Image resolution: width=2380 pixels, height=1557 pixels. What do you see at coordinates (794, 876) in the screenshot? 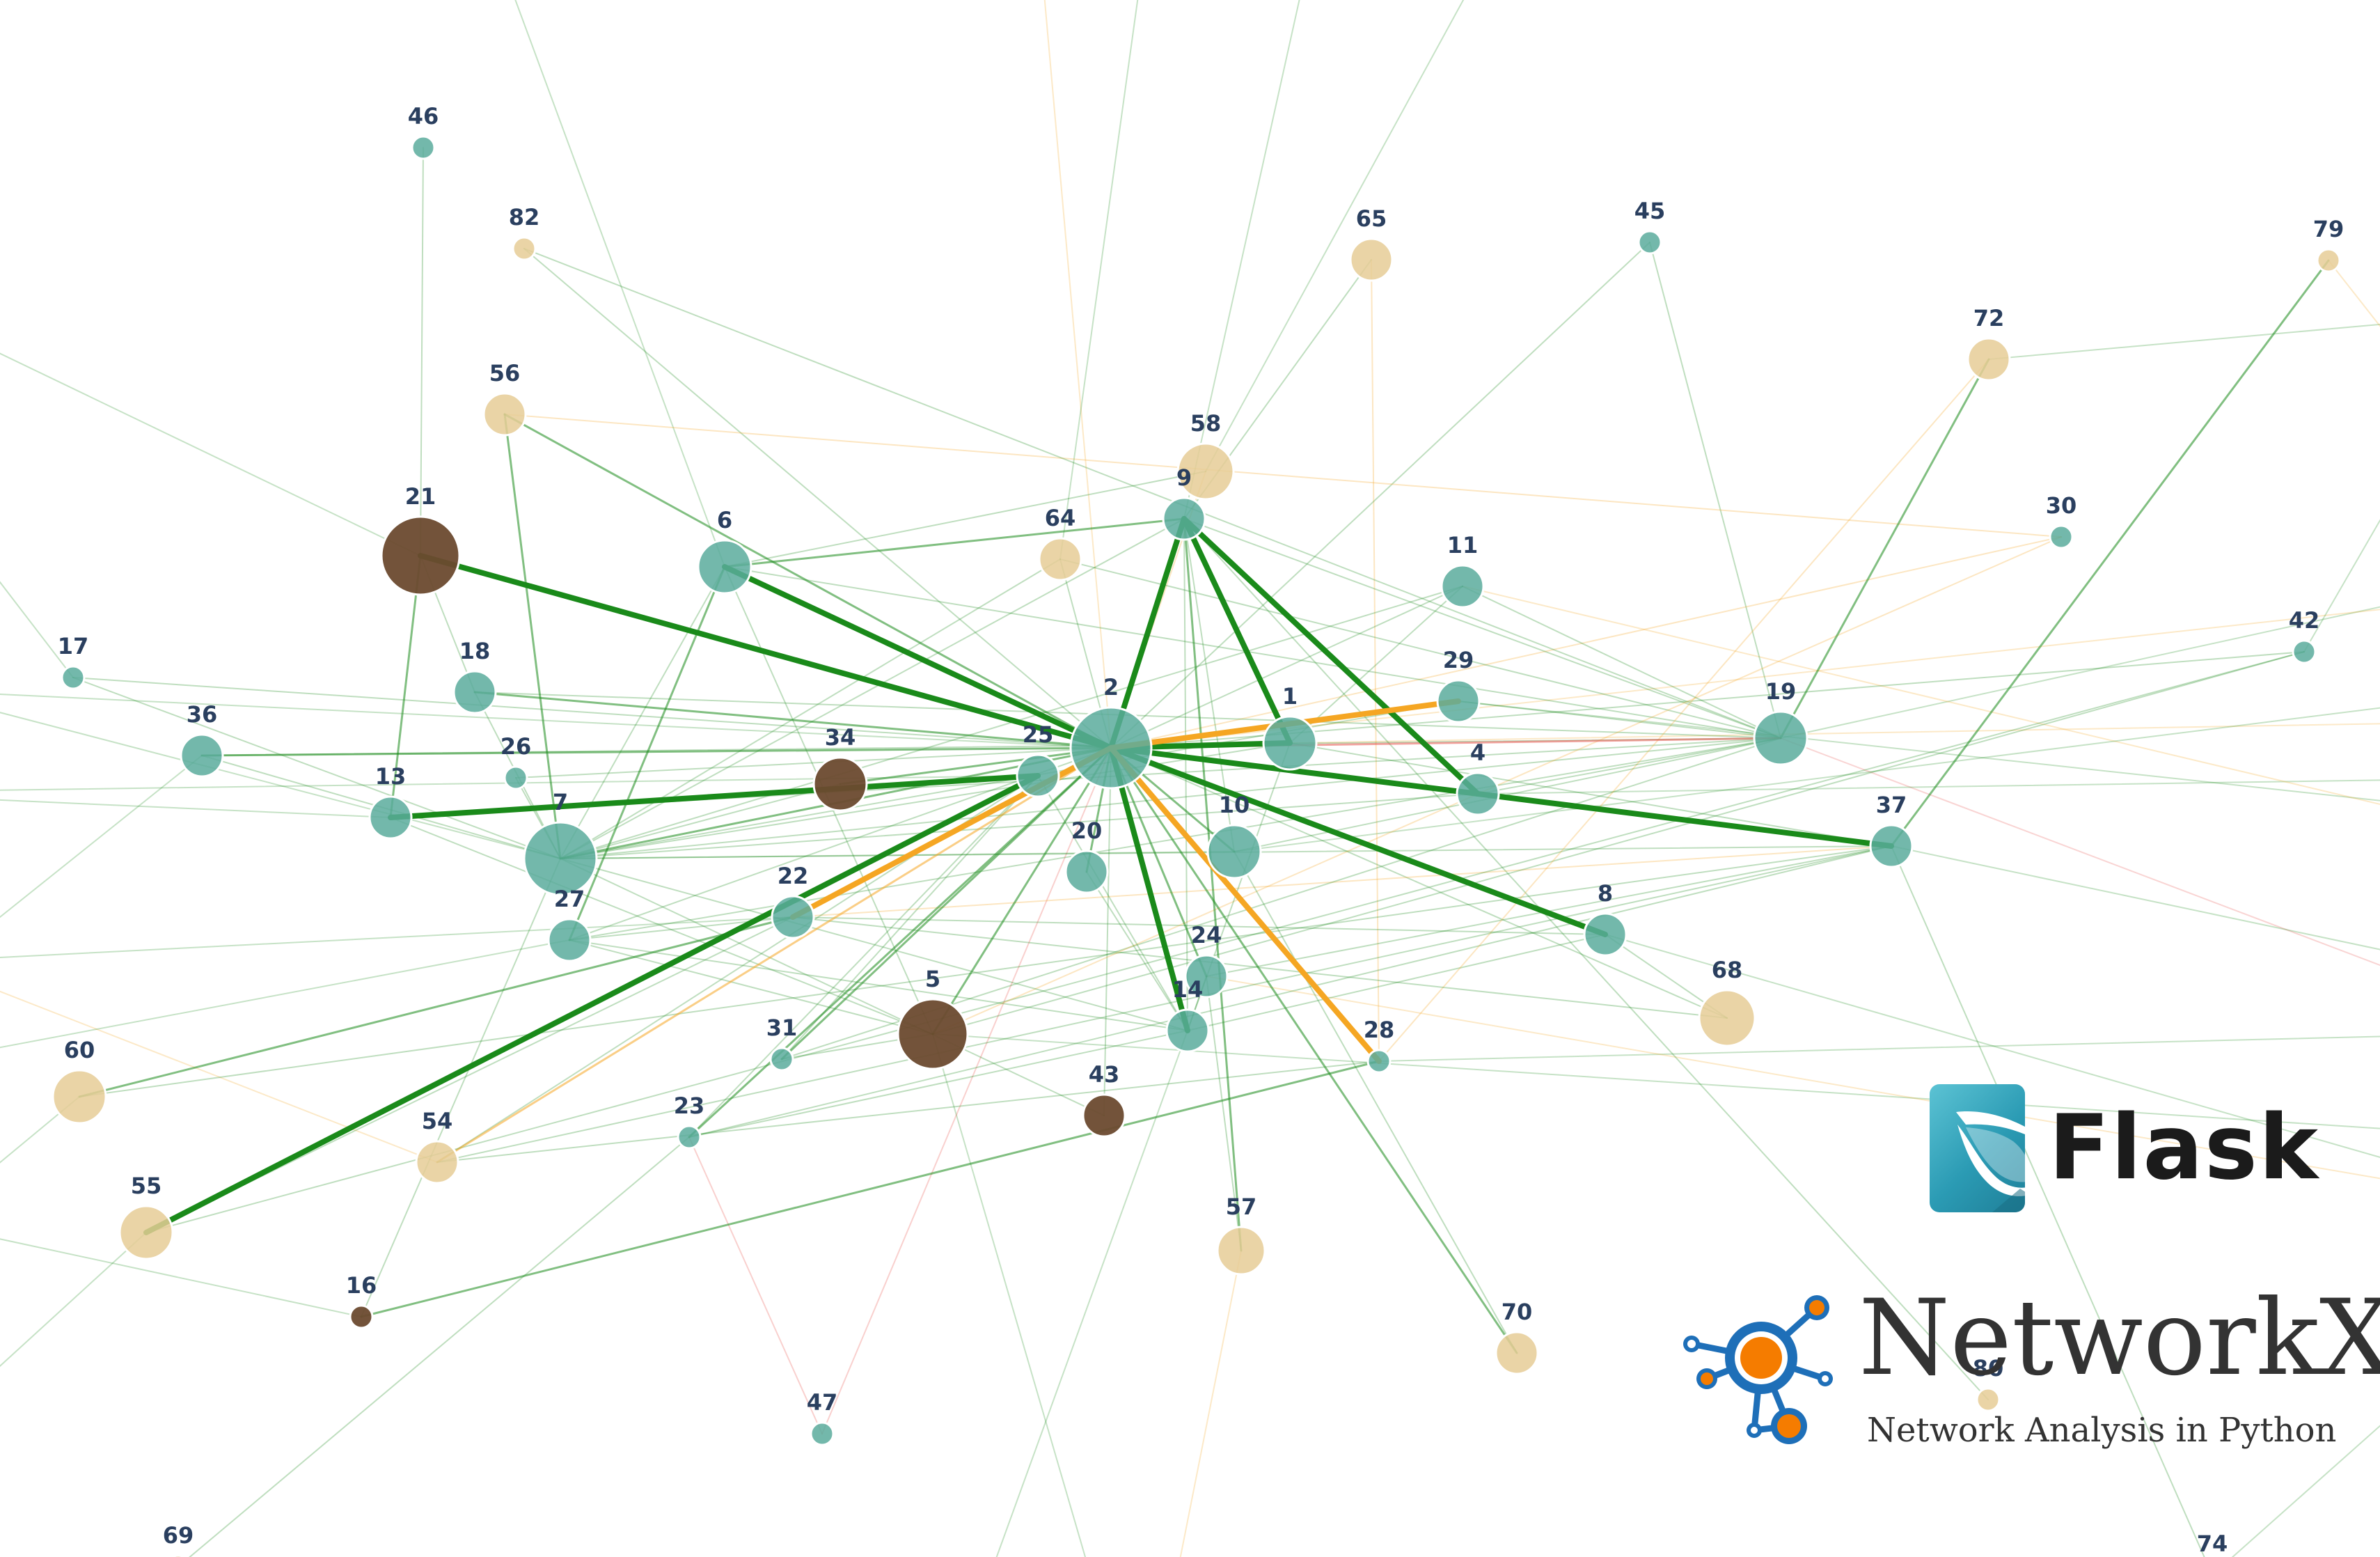
I see `node-label-22: 22` at bounding box center [794, 876].